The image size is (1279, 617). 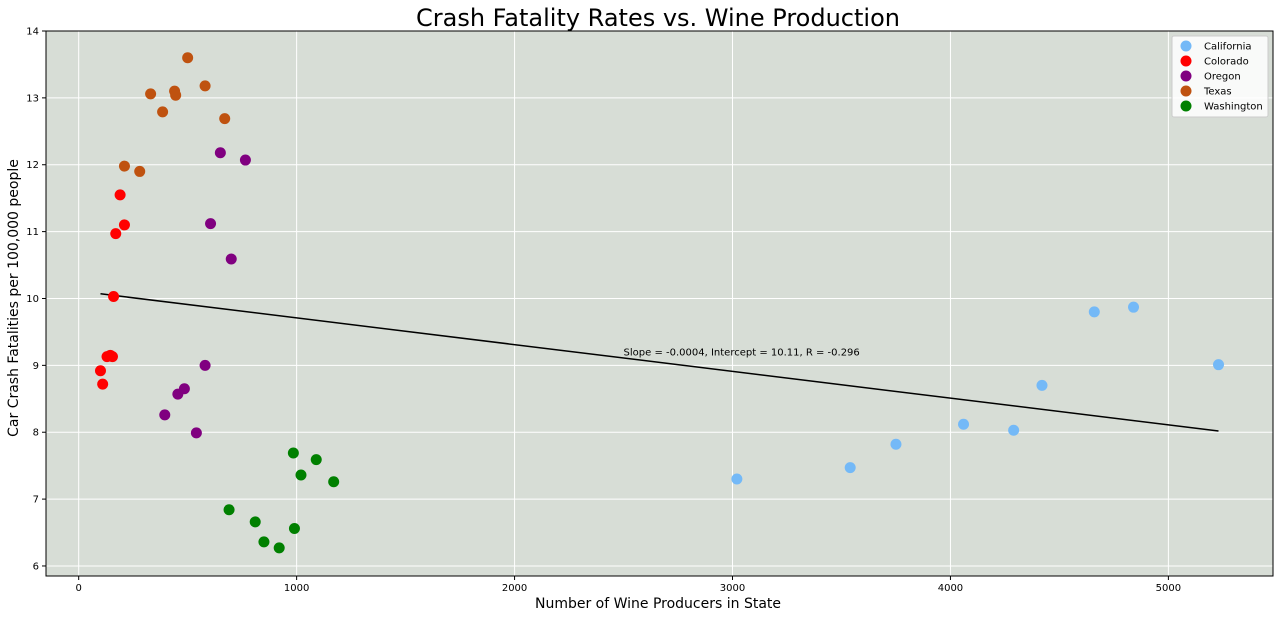 What do you see at coordinates (514, 588) in the screenshot?
I see `x-tick-label: 2000` at bounding box center [514, 588].